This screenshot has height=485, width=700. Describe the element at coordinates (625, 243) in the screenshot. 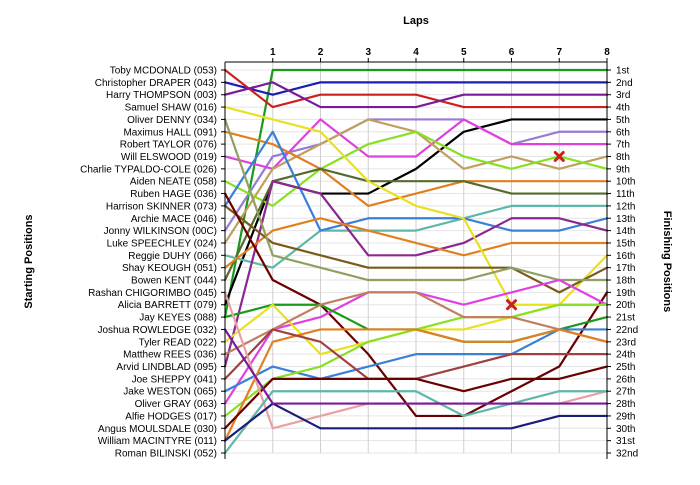

I see `finishing-position-label: 15th` at that location.